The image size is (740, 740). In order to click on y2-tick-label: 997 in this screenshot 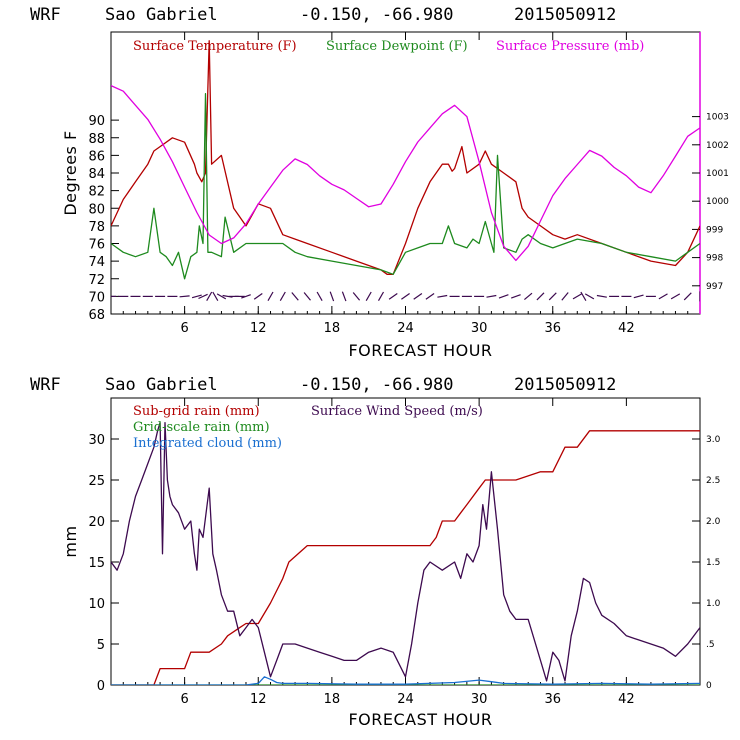, I will do `click(714, 287)`.